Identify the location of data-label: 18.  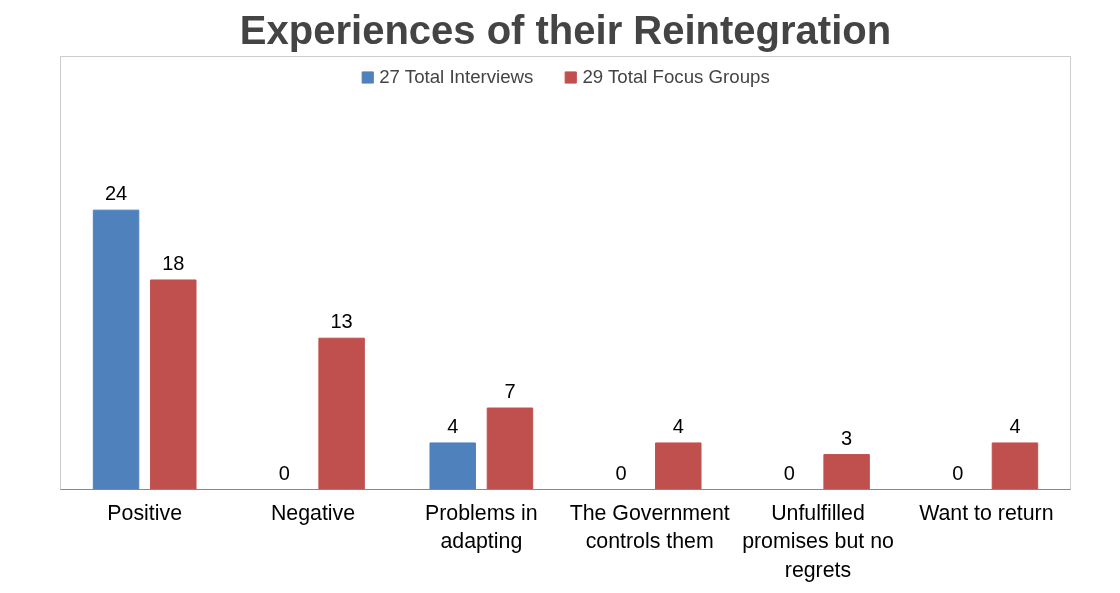
(173, 263).